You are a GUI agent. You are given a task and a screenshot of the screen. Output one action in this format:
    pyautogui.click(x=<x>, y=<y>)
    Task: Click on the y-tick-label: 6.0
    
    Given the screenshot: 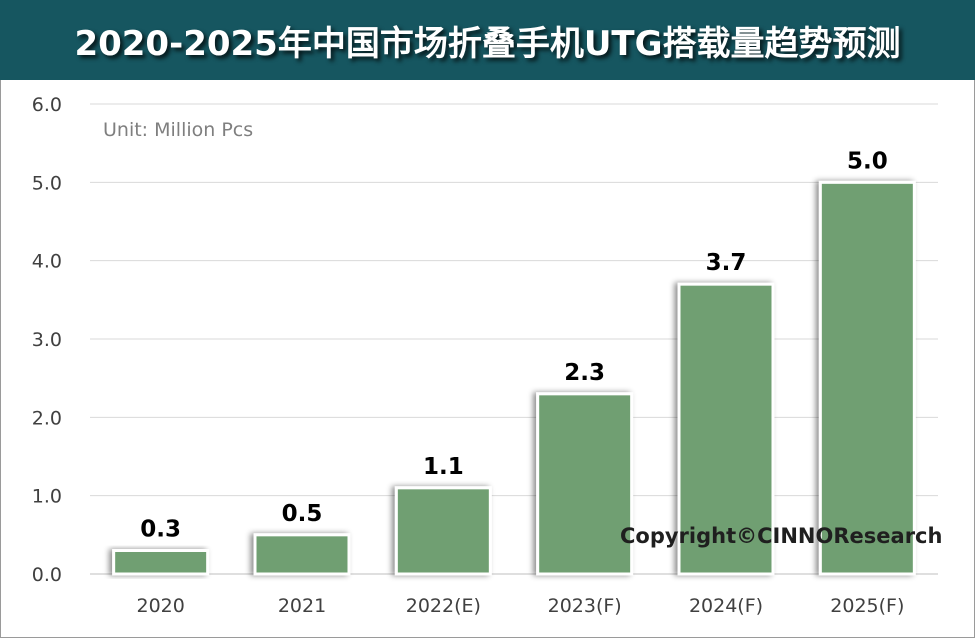 What is the action you would take?
    pyautogui.click(x=47, y=105)
    